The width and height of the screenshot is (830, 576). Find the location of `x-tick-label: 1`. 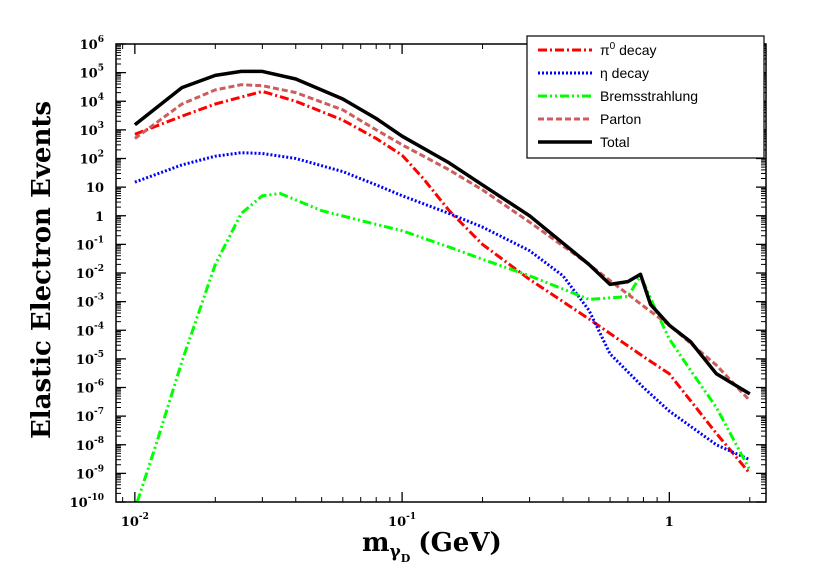

x-tick-label: 1 is located at coordinates (669, 522).